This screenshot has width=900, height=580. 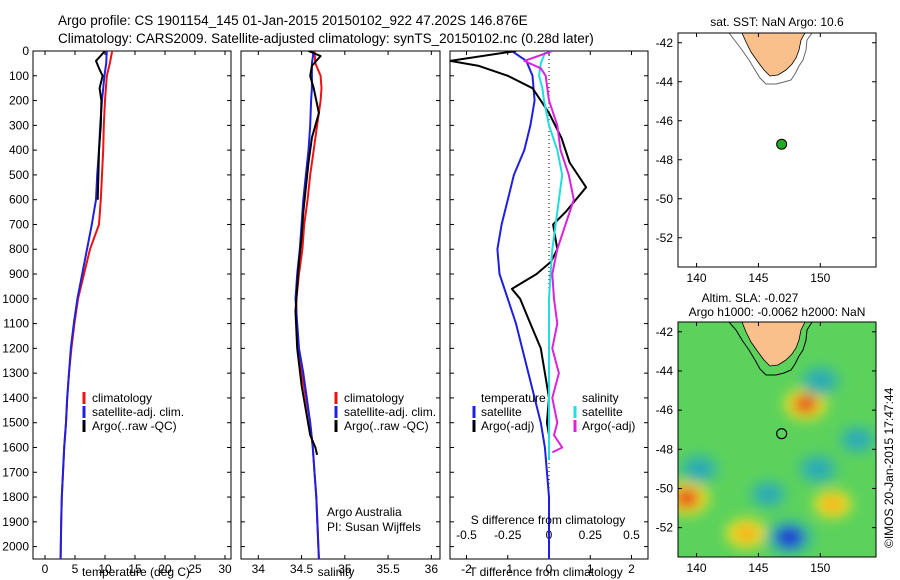 What do you see at coordinates (432, 569) in the screenshot?
I see `x-tick-label: 36` at bounding box center [432, 569].